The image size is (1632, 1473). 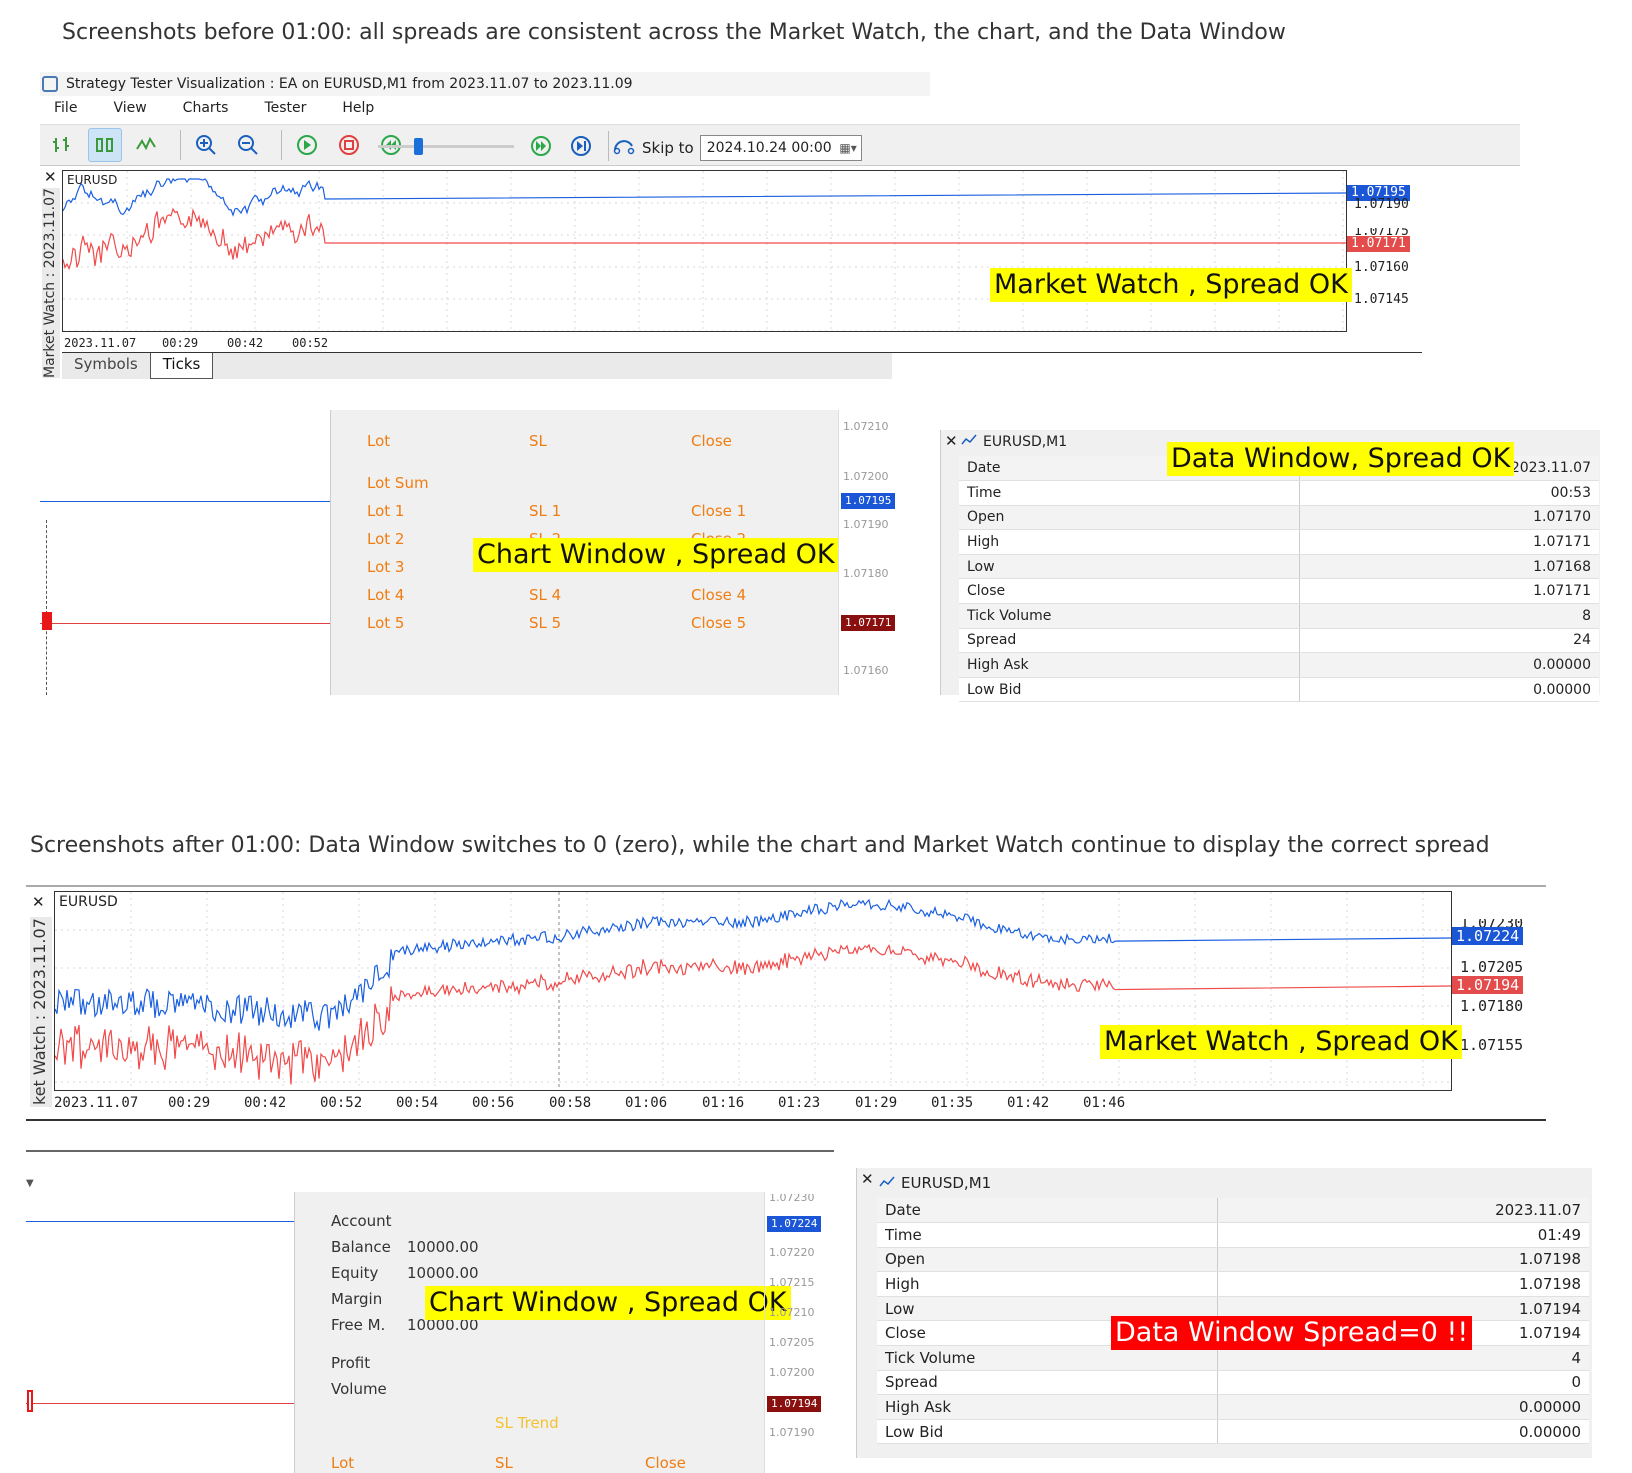 What do you see at coordinates (443, 1247) in the screenshot?
I see `account-value: 10000.00` at bounding box center [443, 1247].